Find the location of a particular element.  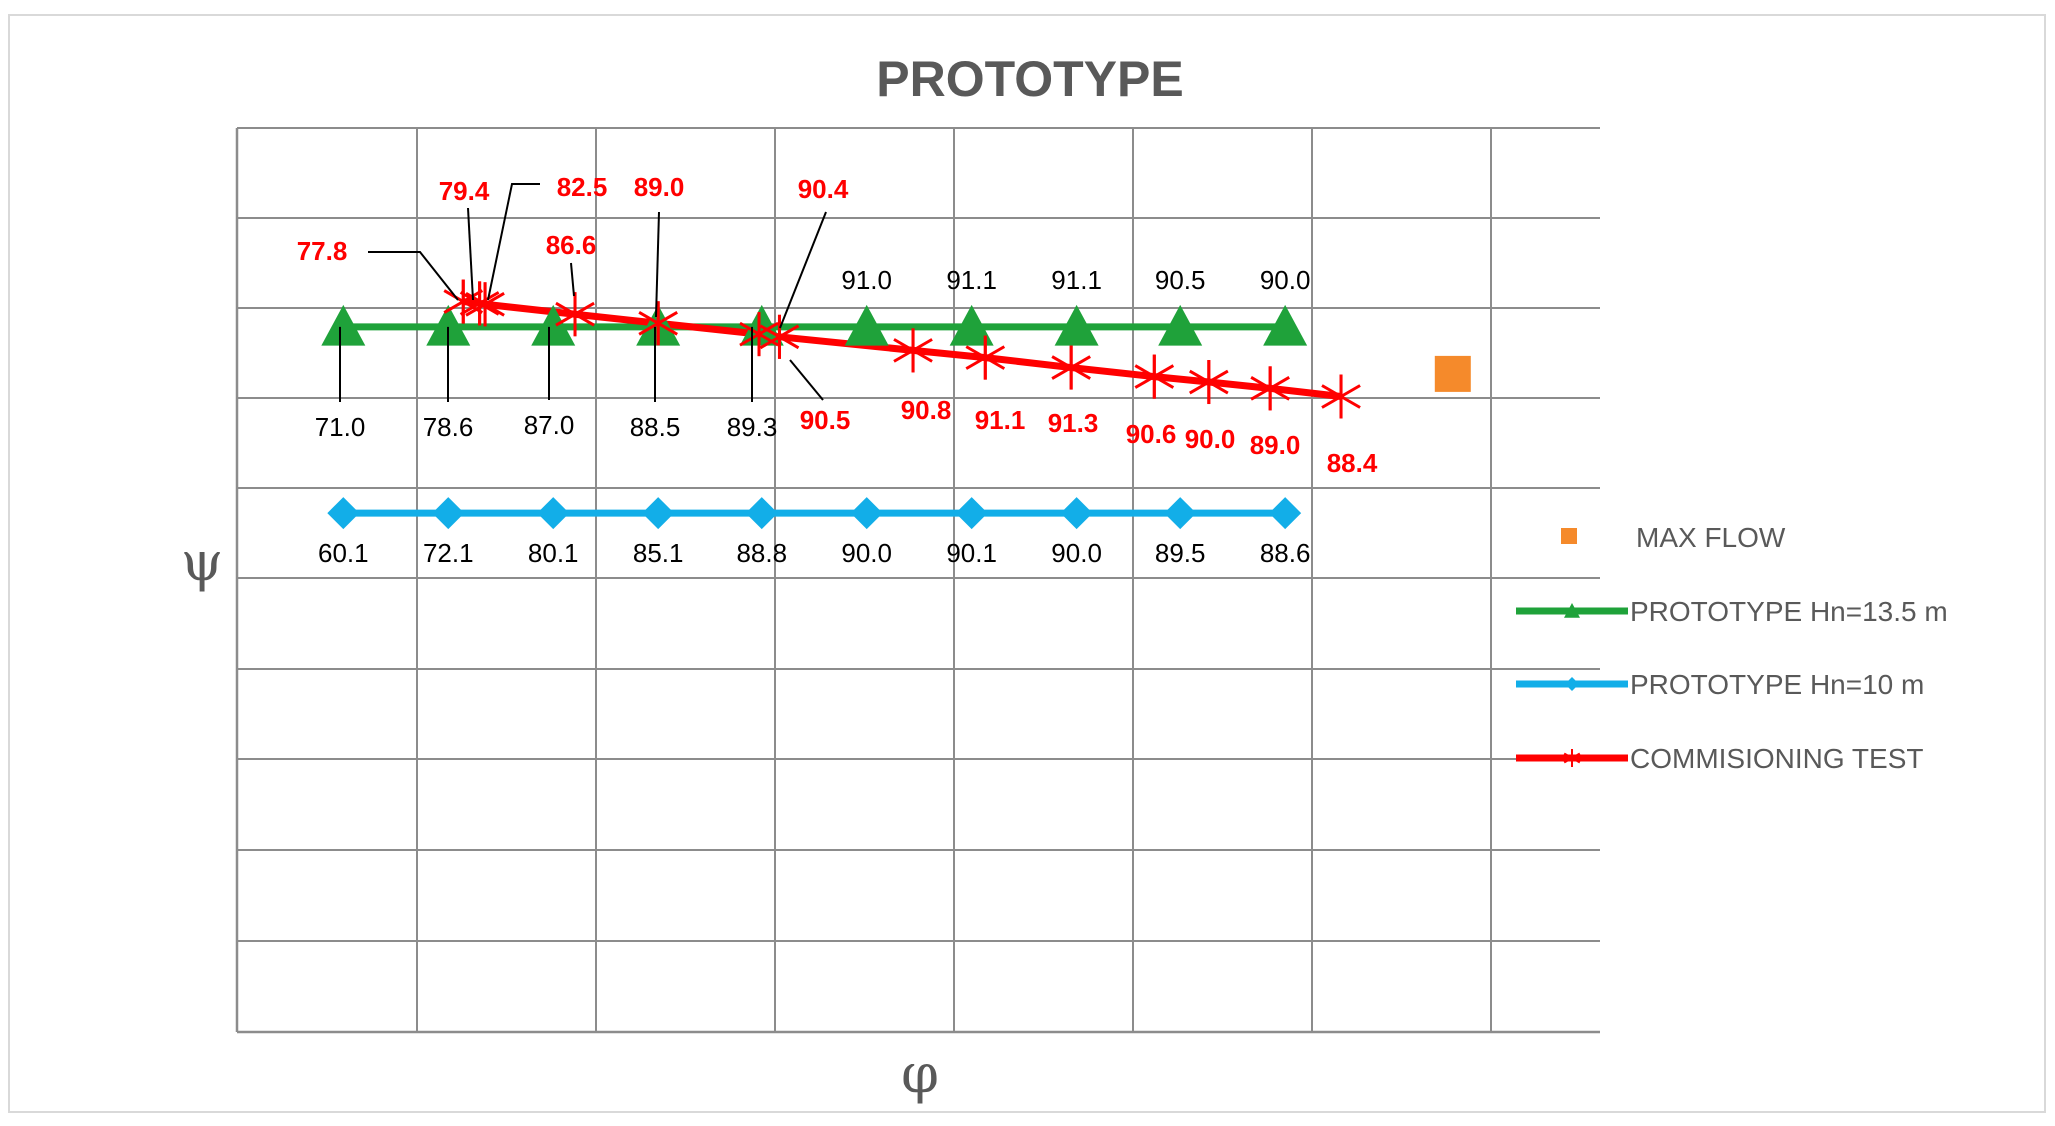

markers-max-flow is located at coordinates (1452, 373).